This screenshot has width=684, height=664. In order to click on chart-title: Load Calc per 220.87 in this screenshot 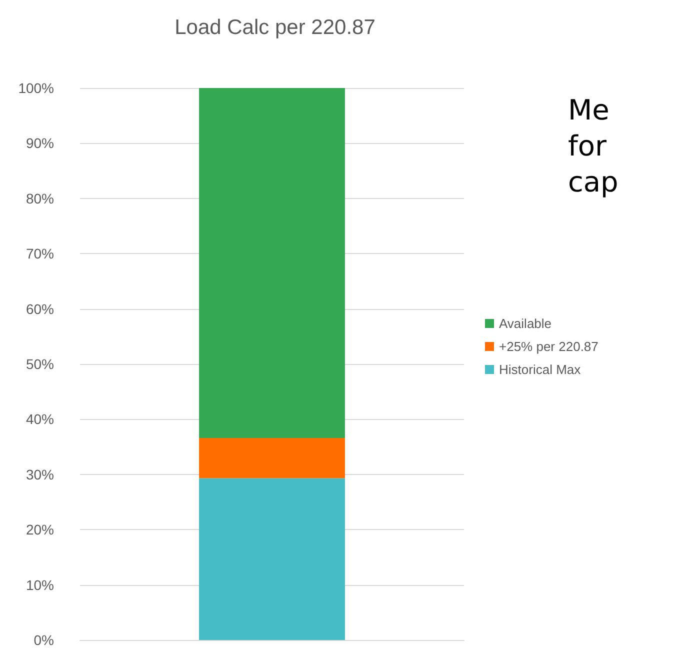, I will do `click(275, 27)`.